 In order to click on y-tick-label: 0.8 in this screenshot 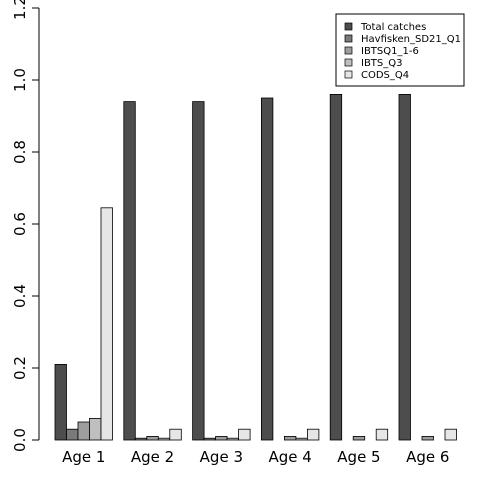, I will do `click(20, 152)`.